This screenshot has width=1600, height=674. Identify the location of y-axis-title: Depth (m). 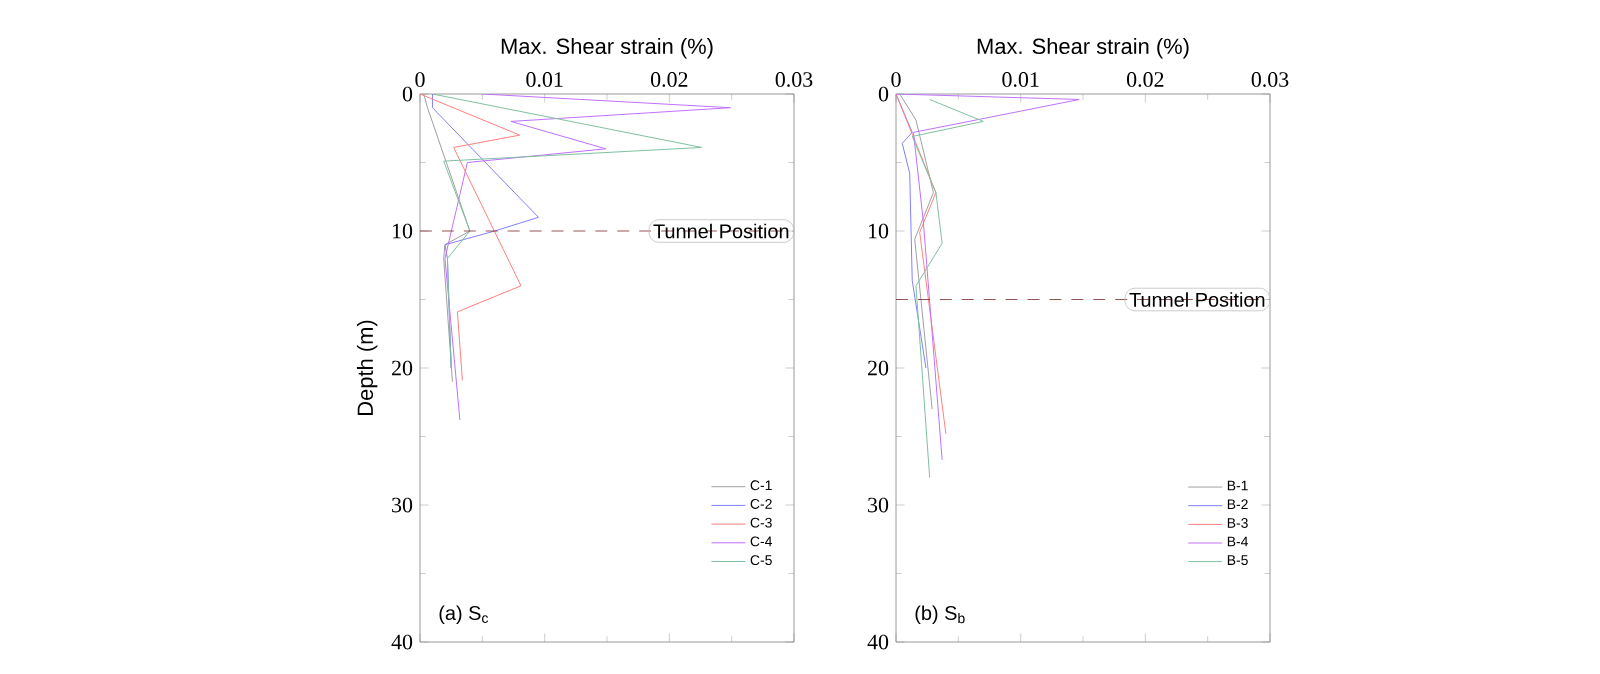
(367, 367).